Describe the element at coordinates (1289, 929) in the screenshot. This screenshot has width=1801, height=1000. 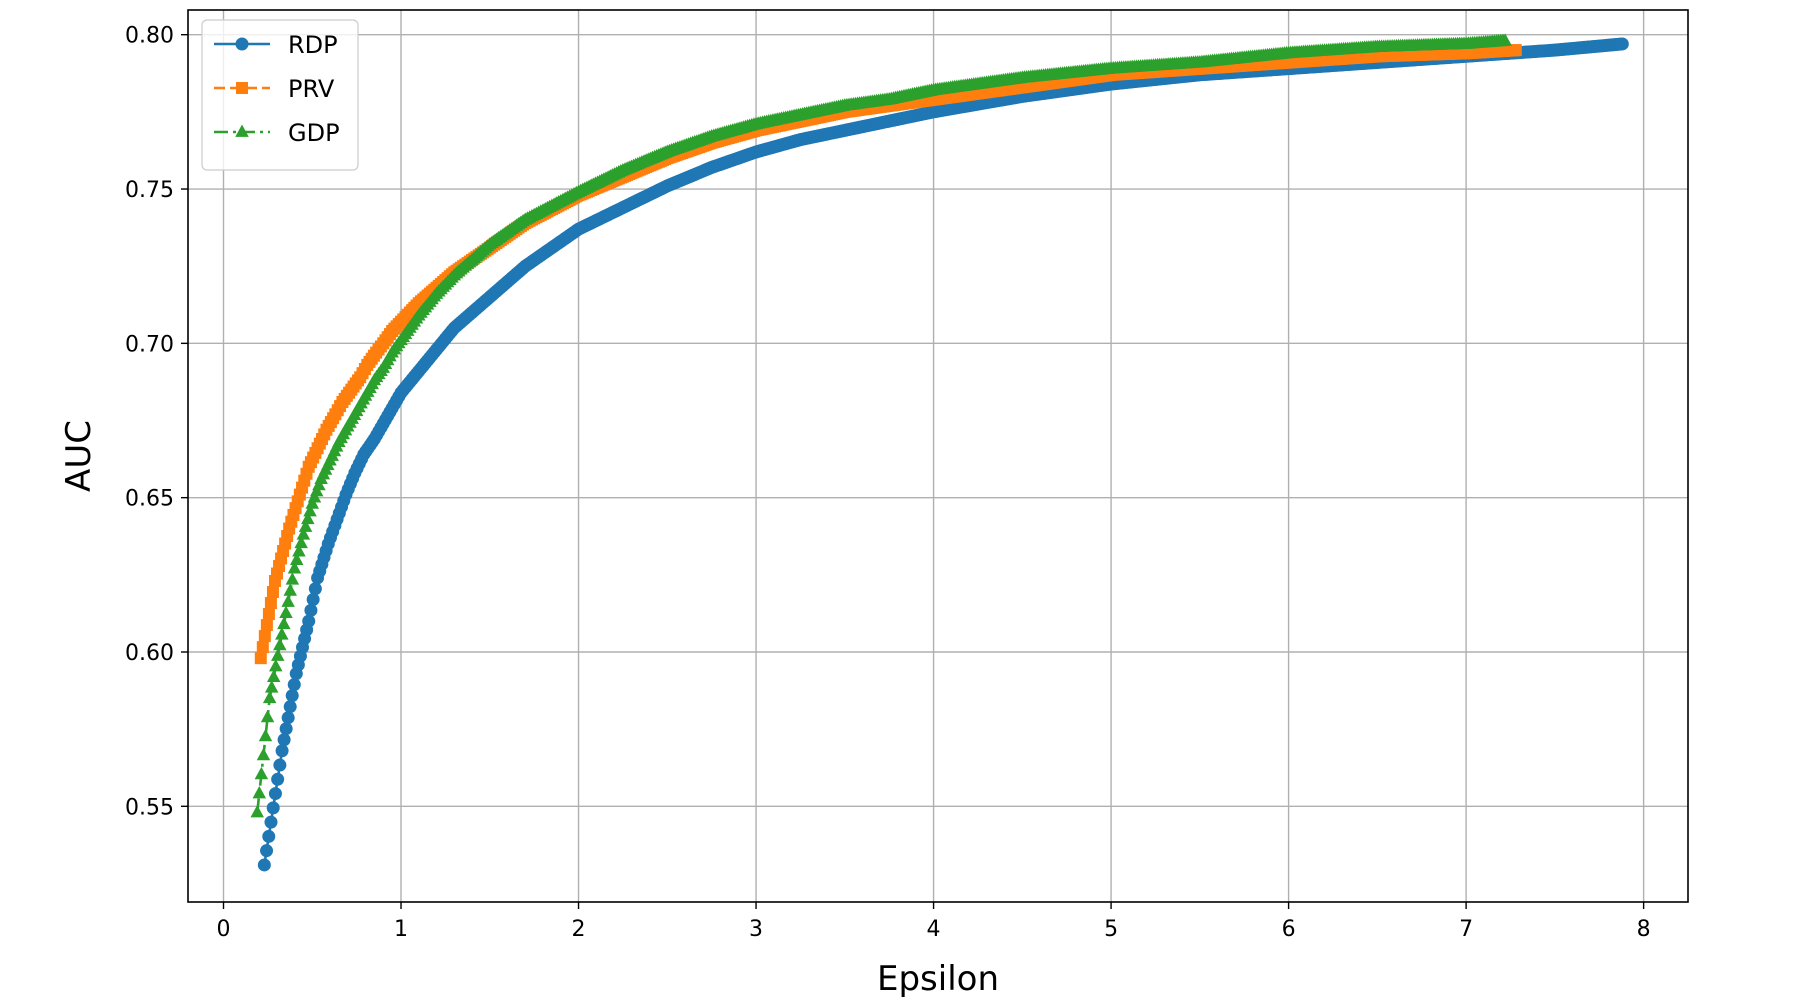
I see `x-tick-label: 6` at that location.